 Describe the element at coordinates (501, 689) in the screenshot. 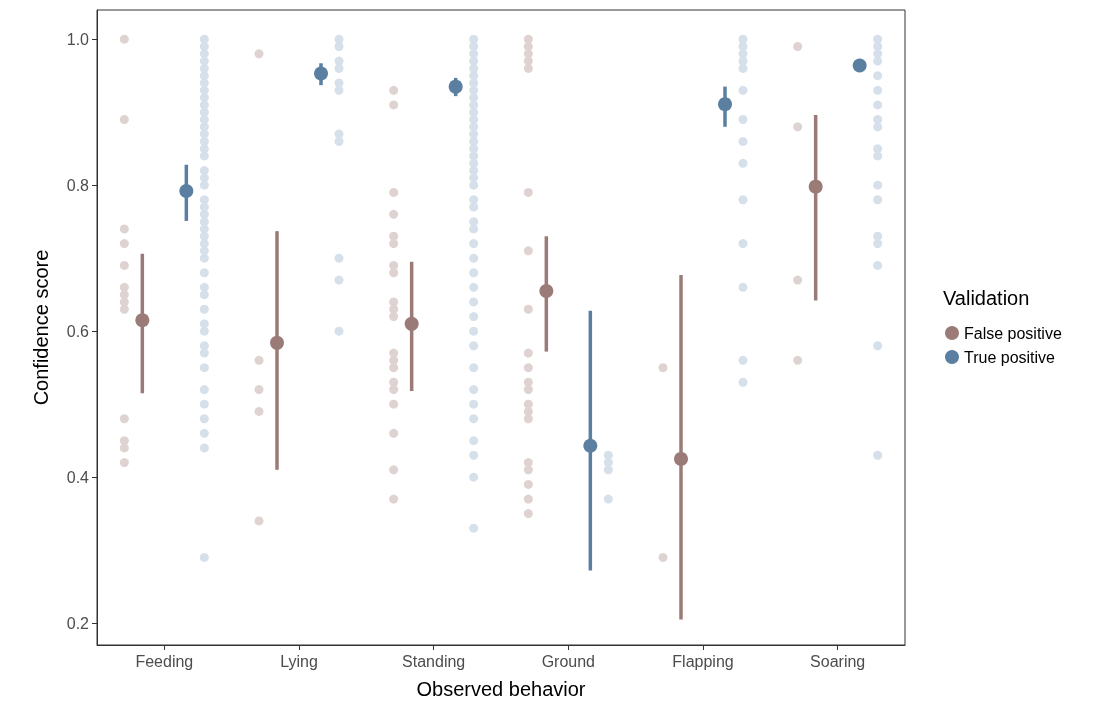

I see `x-axis-title: Observed behavior` at that location.